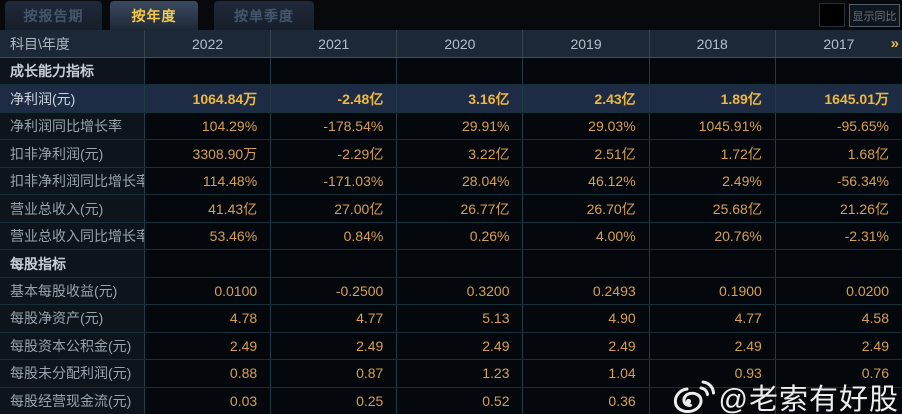  What do you see at coordinates (72, 318) in the screenshot?
I see `row-label: 每股净资产(元)` at bounding box center [72, 318].